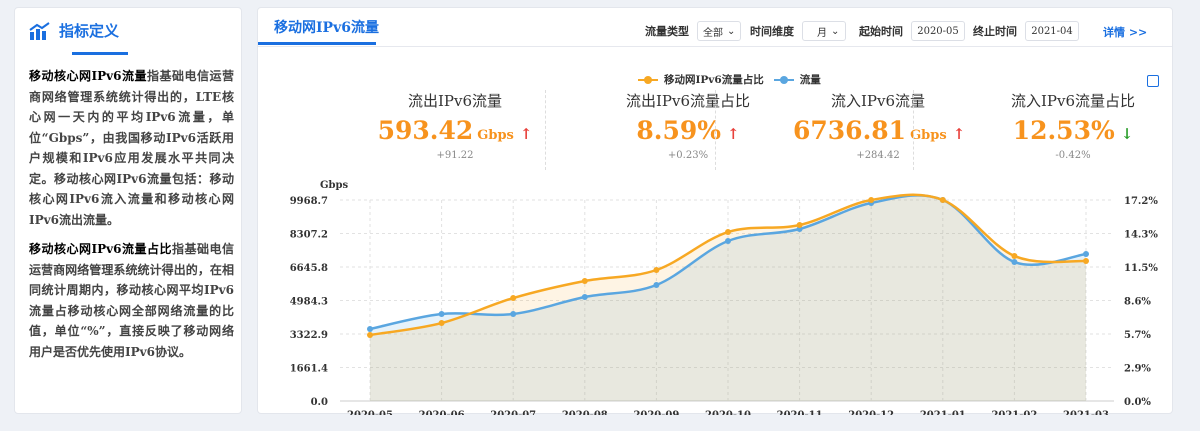  I want to click on x-tick-label: 2021-03, so click(1086, 412).